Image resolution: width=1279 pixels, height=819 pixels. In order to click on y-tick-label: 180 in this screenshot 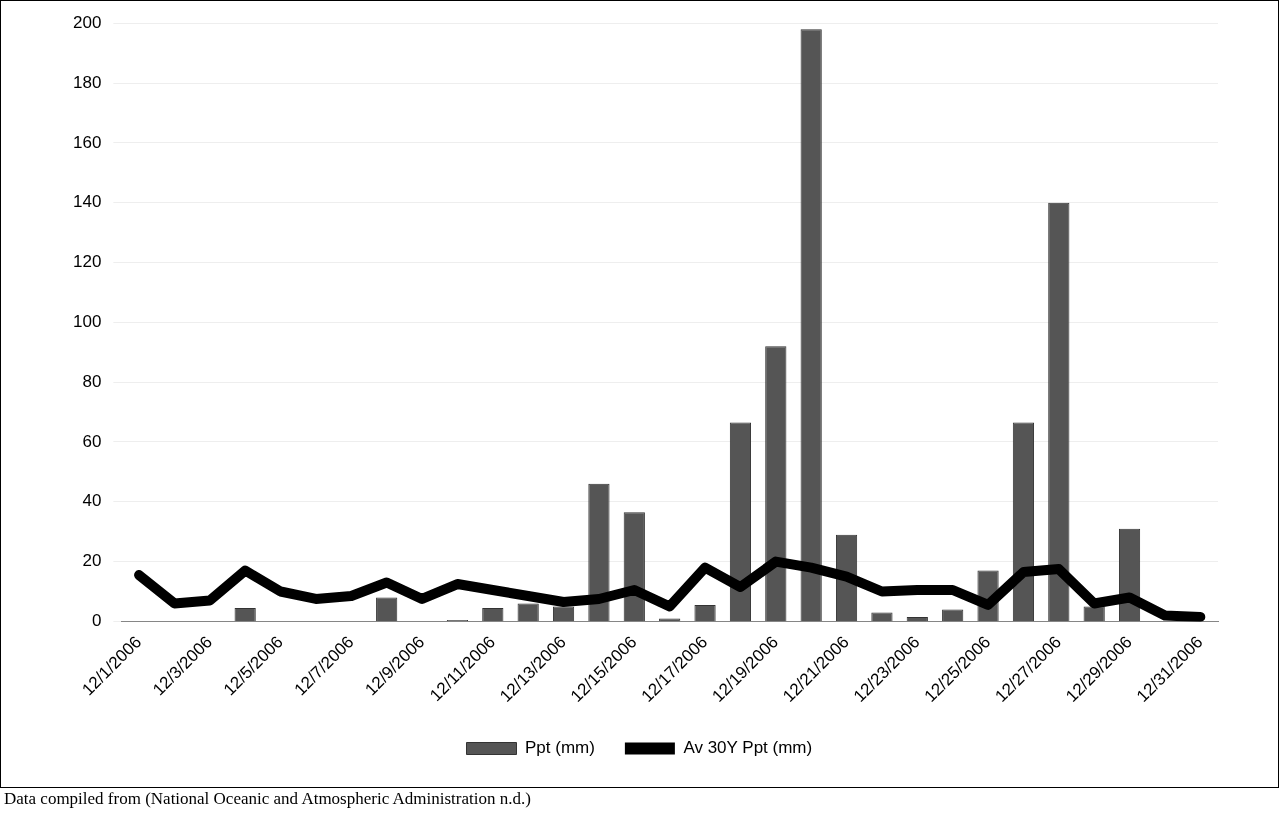, I will do `click(87, 82)`.